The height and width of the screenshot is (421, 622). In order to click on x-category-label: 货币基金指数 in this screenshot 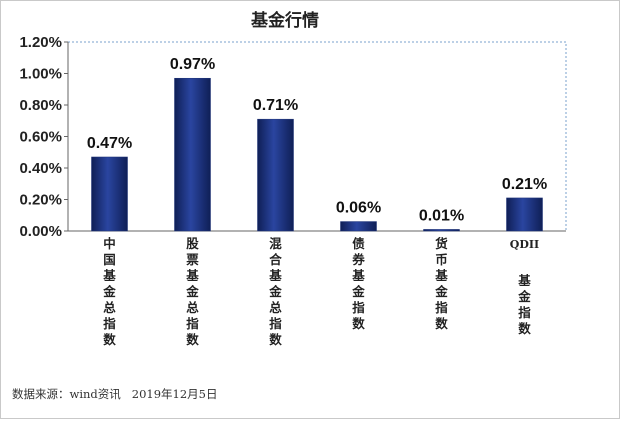, I will do `click(441, 283)`.